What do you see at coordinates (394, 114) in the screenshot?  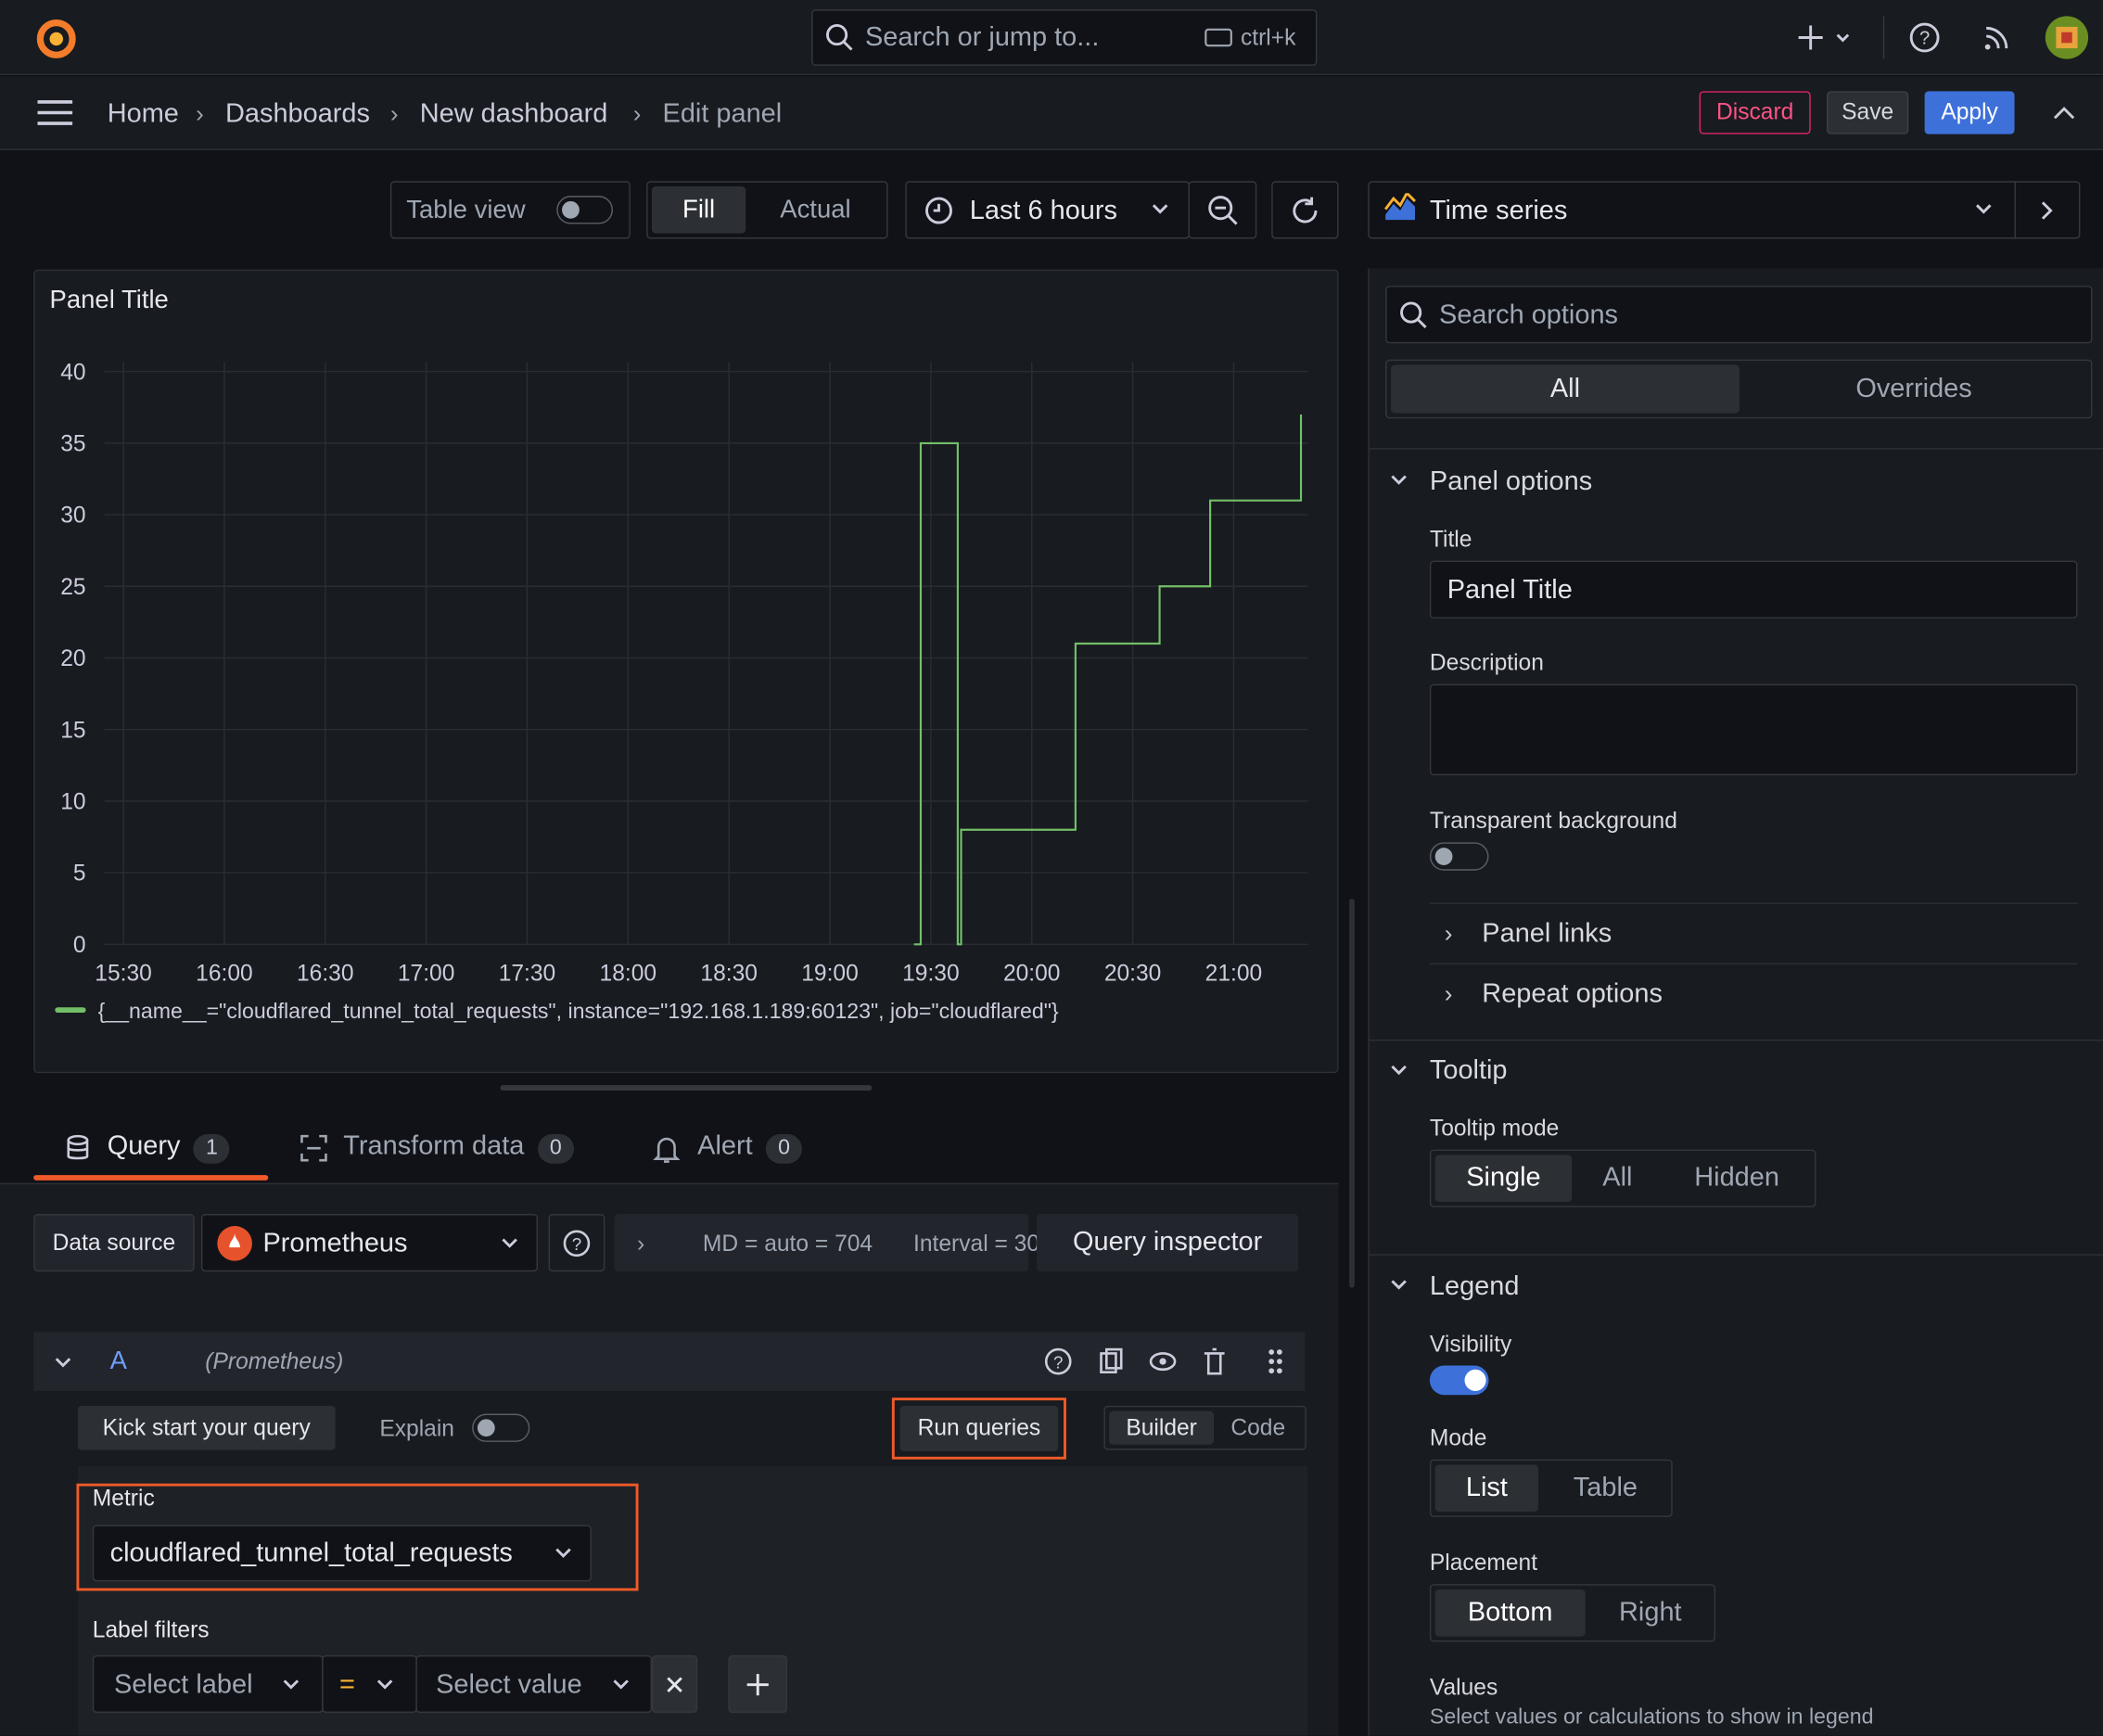 I see `breadcrumb-sep: ›` at bounding box center [394, 114].